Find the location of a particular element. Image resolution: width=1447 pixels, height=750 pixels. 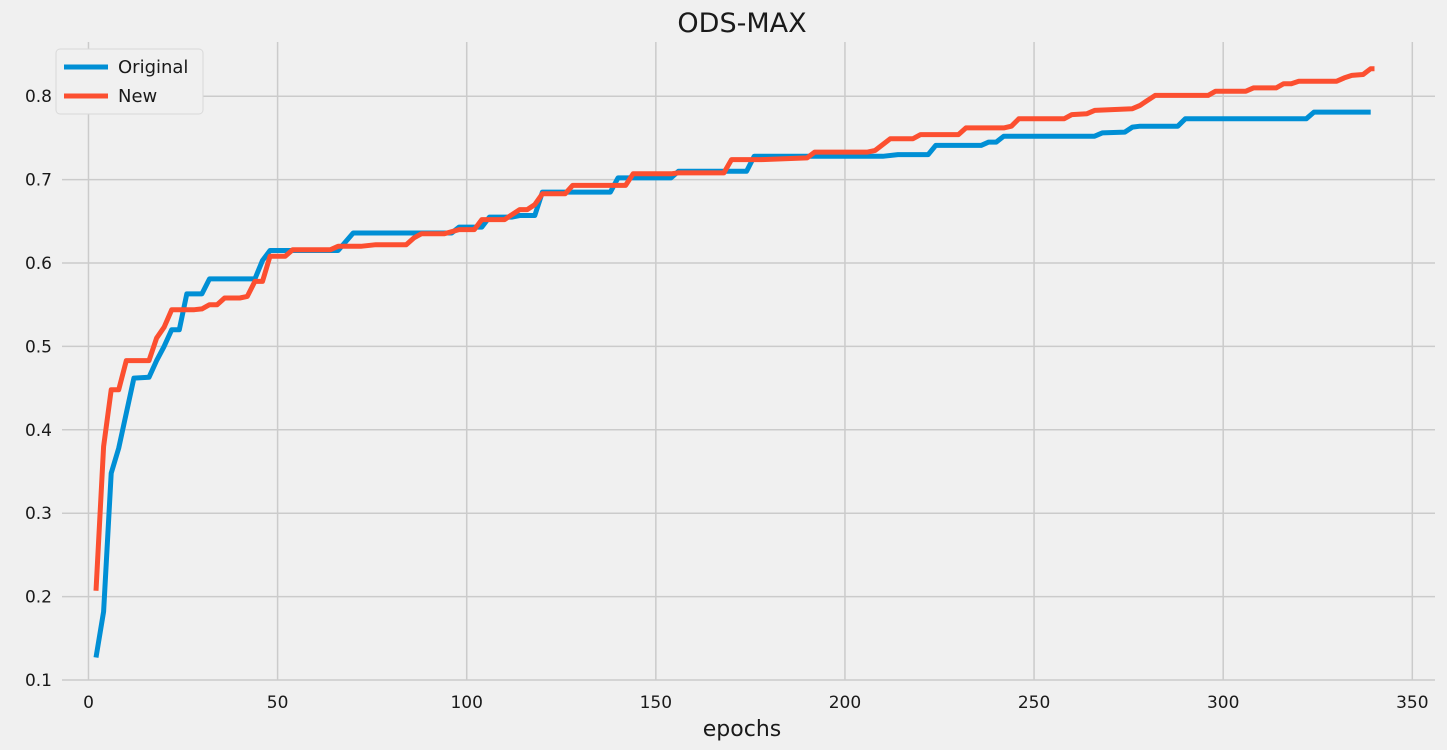

x-tick-label: 200 is located at coordinates (845, 703).